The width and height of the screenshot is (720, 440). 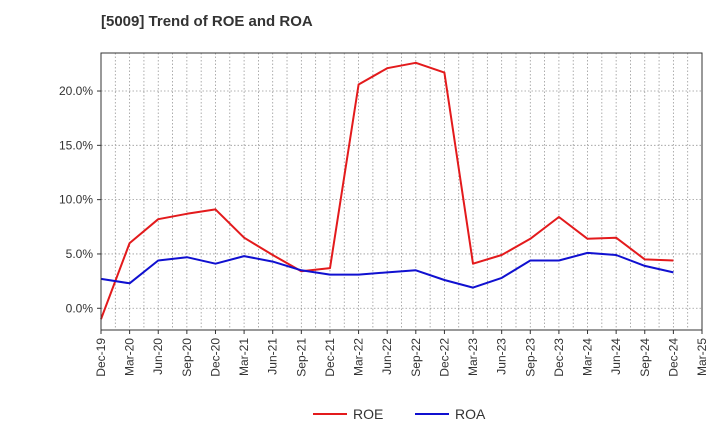 I want to click on x-tick-label: Sep-24, so click(x=645, y=357).